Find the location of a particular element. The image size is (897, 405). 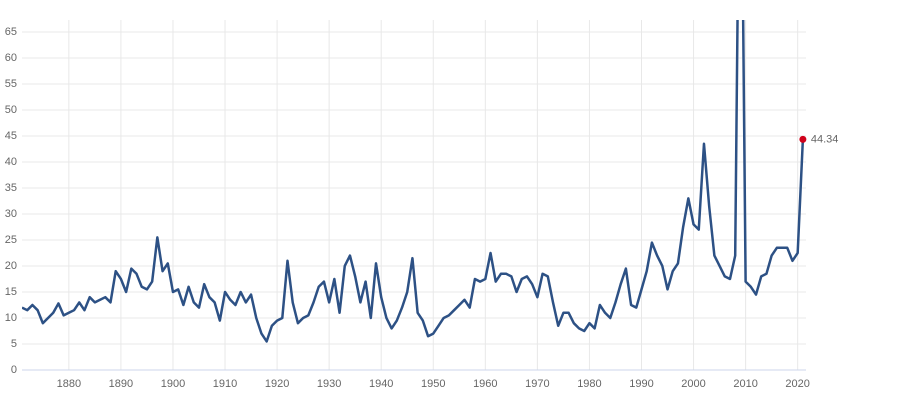

x-tick-label: 2000 is located at coordinates (693, 384).